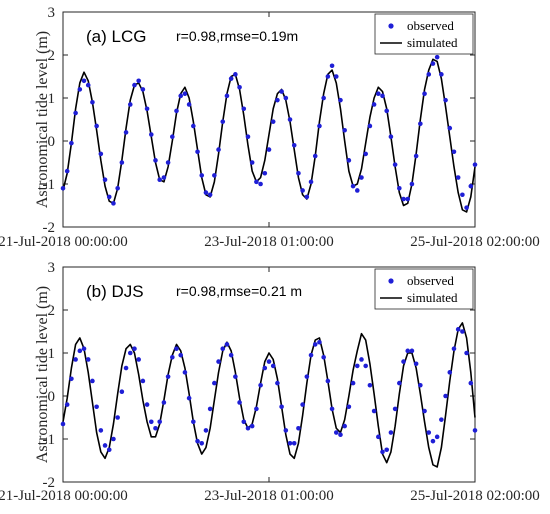 Image resolution: width=550 pixels, height=514 pixels. Describe the element at coordinates (42, 374) in the screenshot. I see `y-axis-label: Astronomical tide level (m)` at that location.